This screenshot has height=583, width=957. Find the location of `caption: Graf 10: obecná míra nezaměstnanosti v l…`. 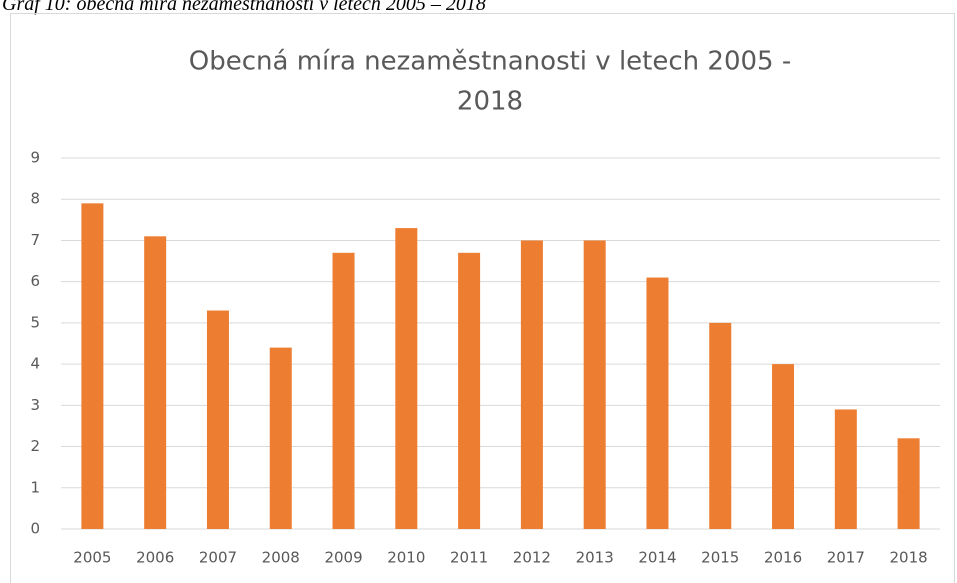

caption: Graf 10: obecná míra nezaměstnanosti v l… is located at coordinates (244, 7).